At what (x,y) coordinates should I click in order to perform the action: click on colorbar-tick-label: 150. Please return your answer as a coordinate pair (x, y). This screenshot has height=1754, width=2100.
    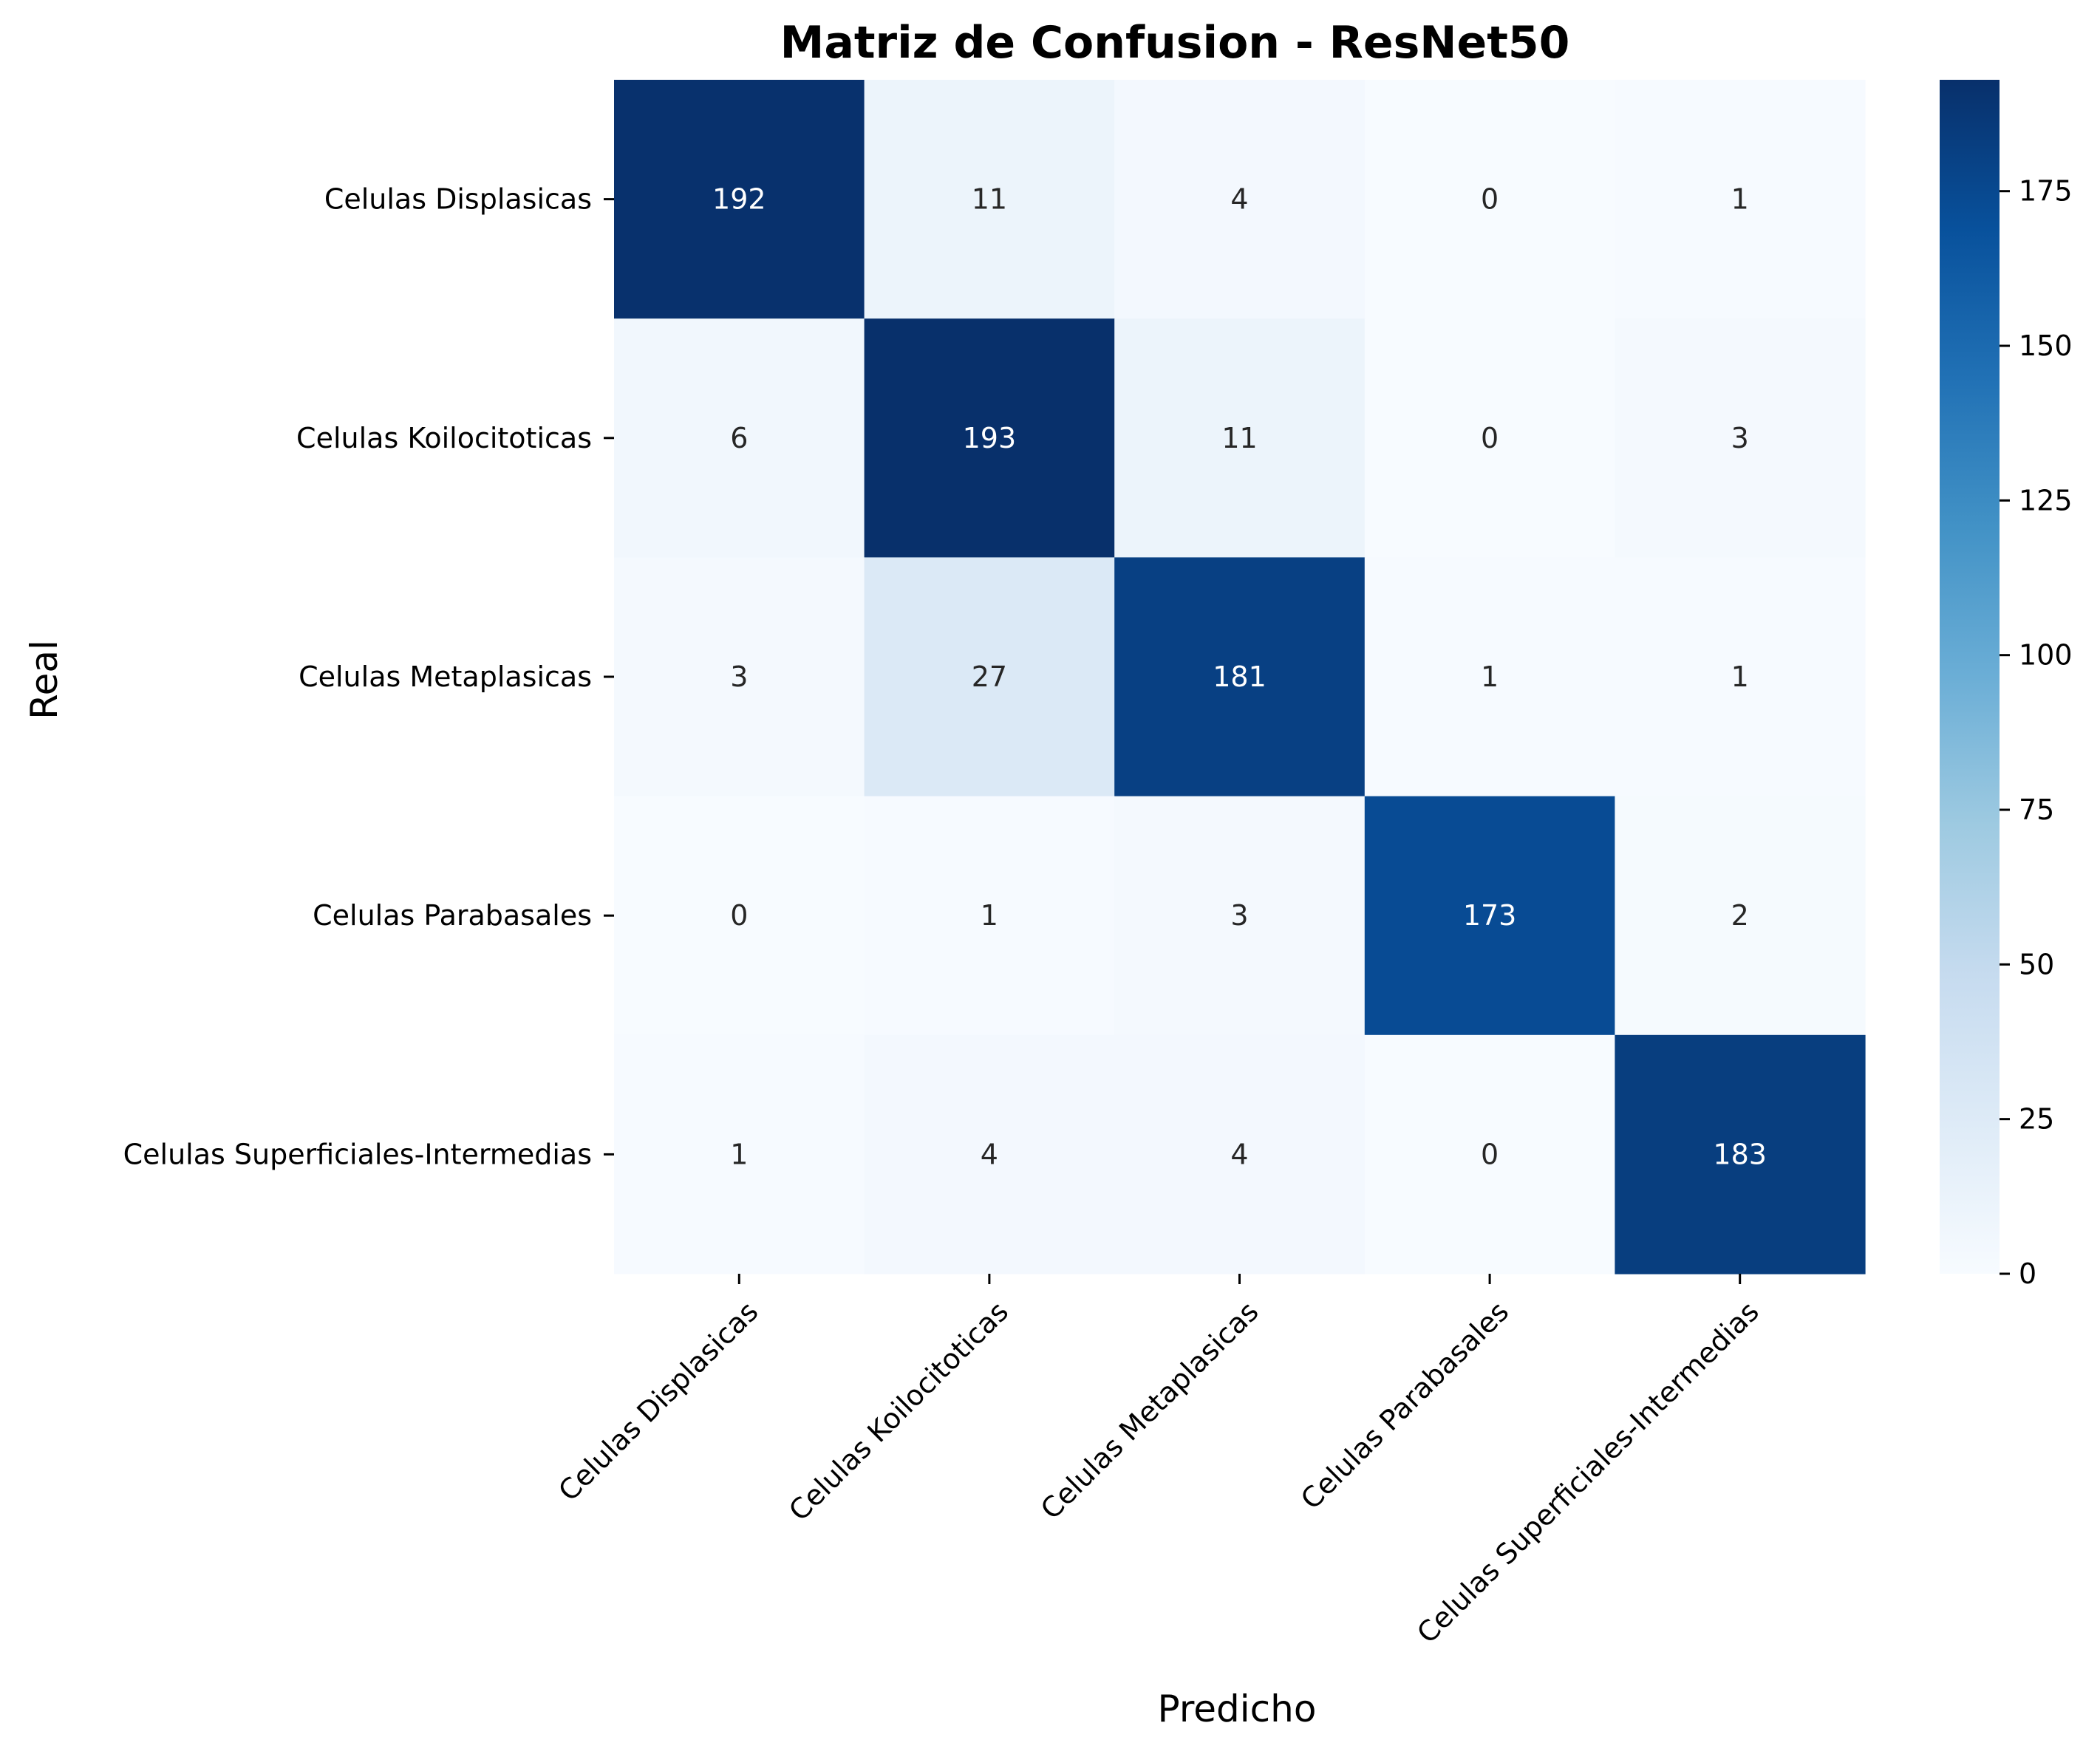
    Looking at the image, I should click on (2046, 346).